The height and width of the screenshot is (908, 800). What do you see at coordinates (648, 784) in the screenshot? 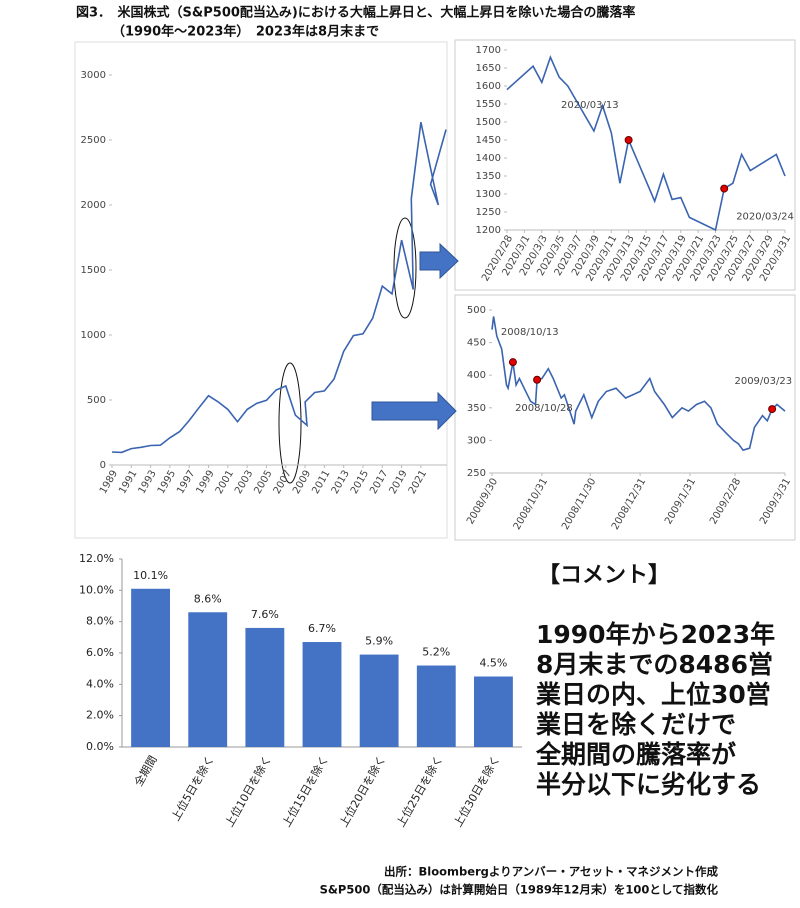
I see `comment-line: 半分以下に劣化する` at bounding box center [648, 784].